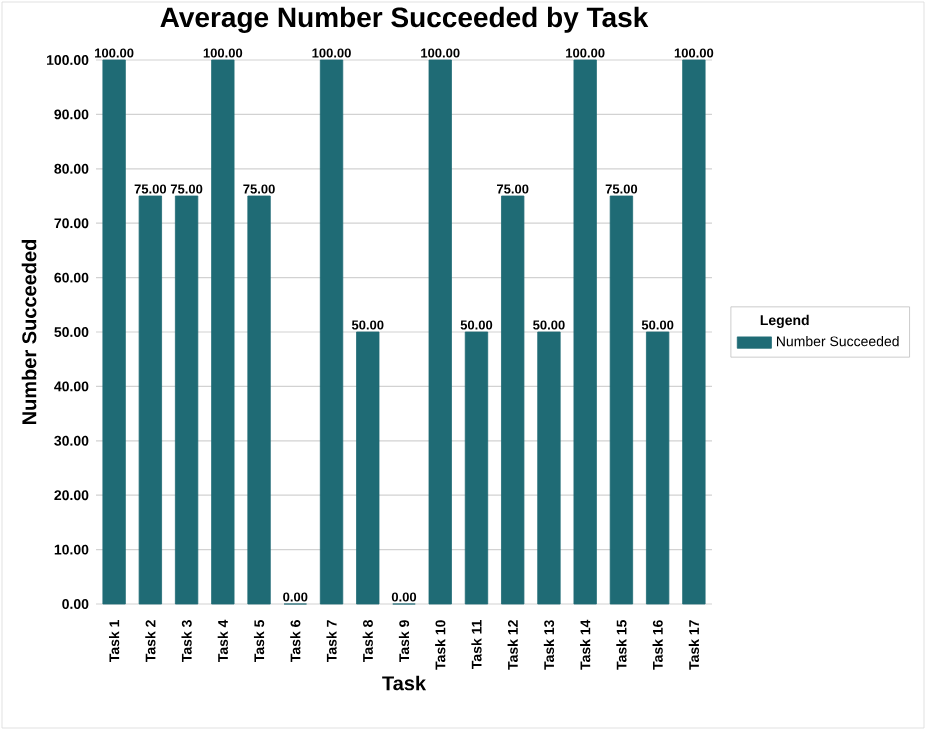 The height and width of the screenshot is (730, 926). Describe the element at coordinates (404, 19) in the screenshot. I see `chart-title: Average Number Succeeded by Task` at that location.